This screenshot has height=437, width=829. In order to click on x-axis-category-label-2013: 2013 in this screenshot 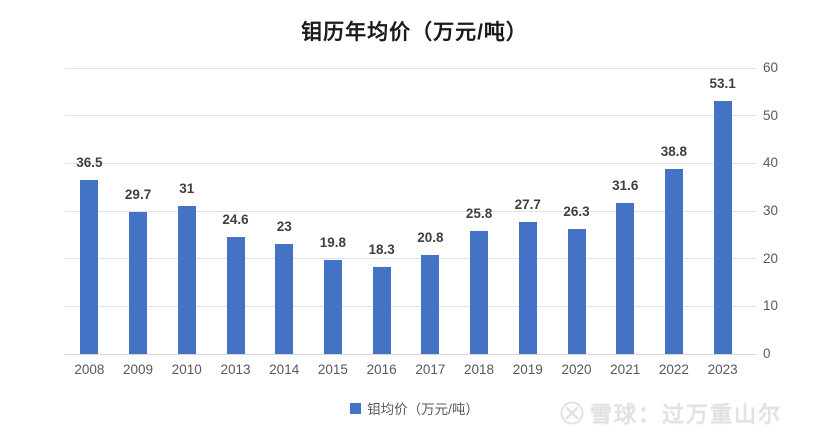, I will do `click(235, 369)`.